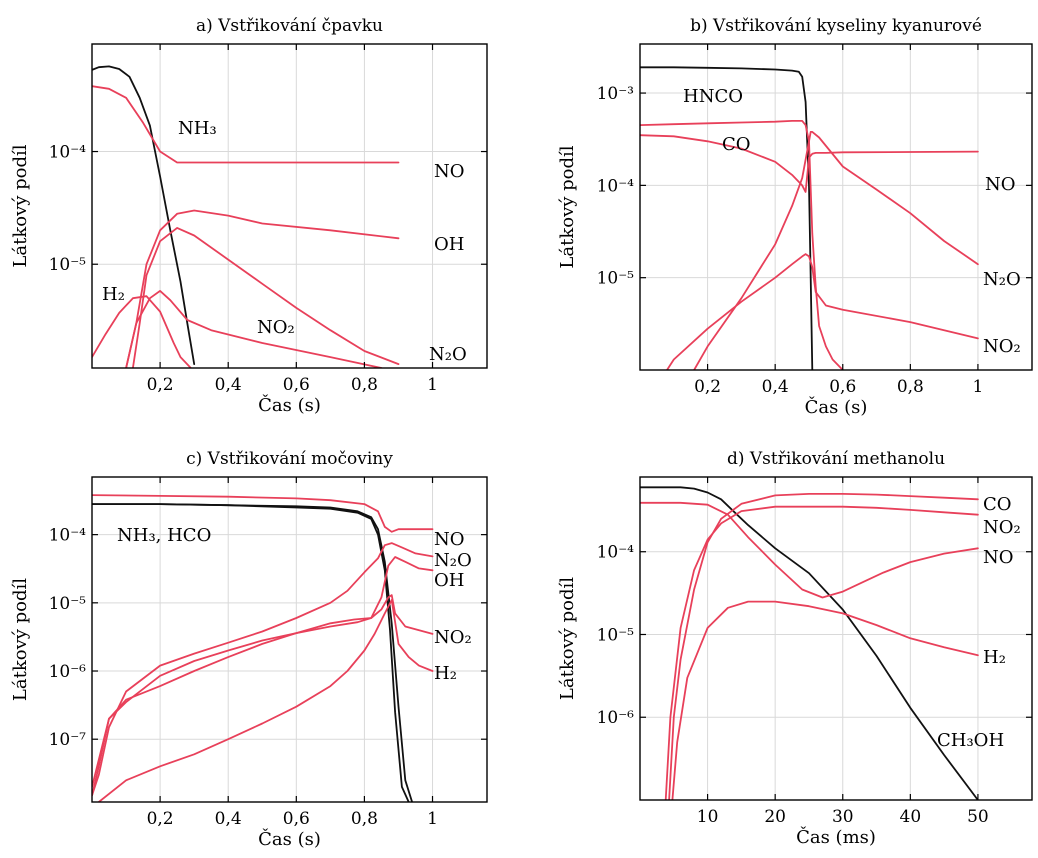 This screenshot has height=858, width=1038. I want to click on chart-title: d) Vstřikování methanolu, so click(836, 459).